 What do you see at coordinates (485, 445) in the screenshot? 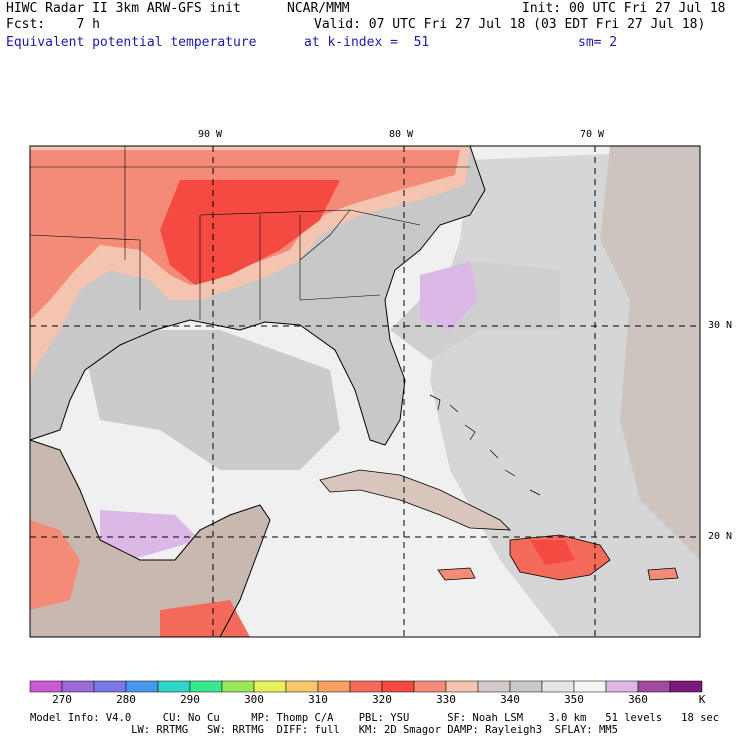
I see `bahamas-islands` at bounding box center [485, 445].